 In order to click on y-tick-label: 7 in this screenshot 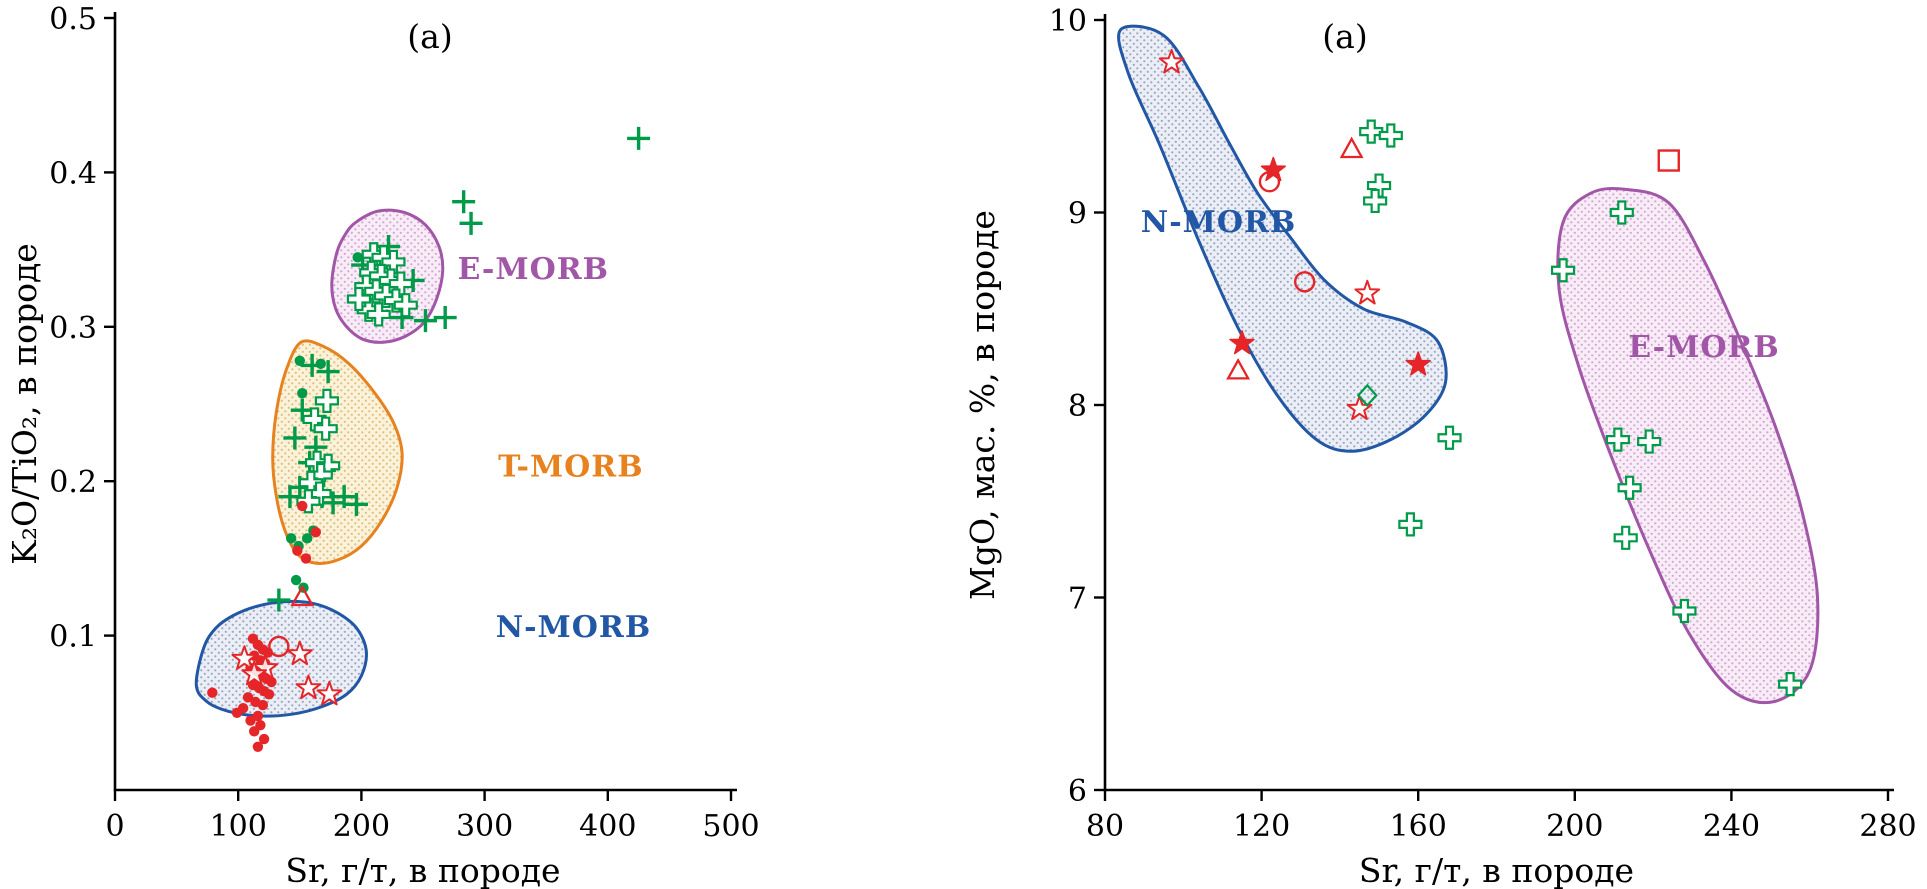, I will do `click(1077, 599)`.